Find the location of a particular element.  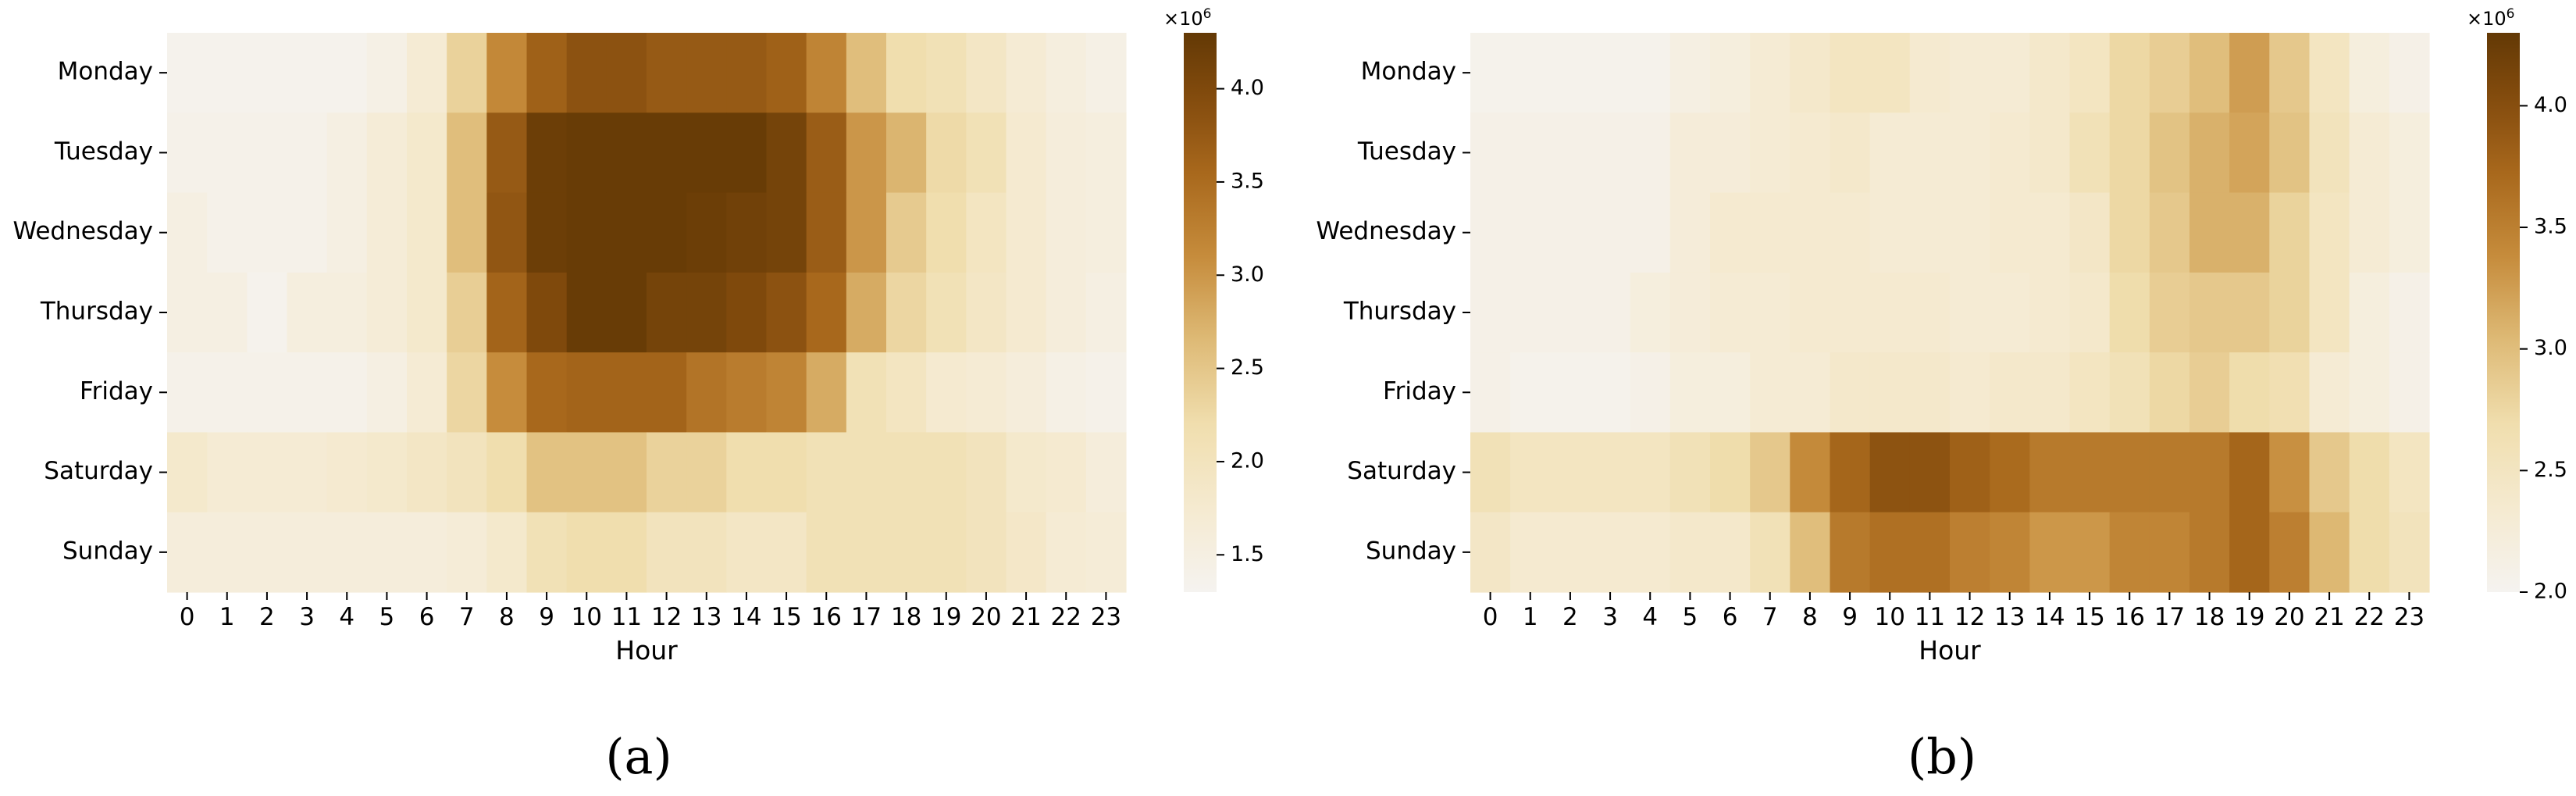

x-tick-label: 18 is located at coordinates (906, 617).